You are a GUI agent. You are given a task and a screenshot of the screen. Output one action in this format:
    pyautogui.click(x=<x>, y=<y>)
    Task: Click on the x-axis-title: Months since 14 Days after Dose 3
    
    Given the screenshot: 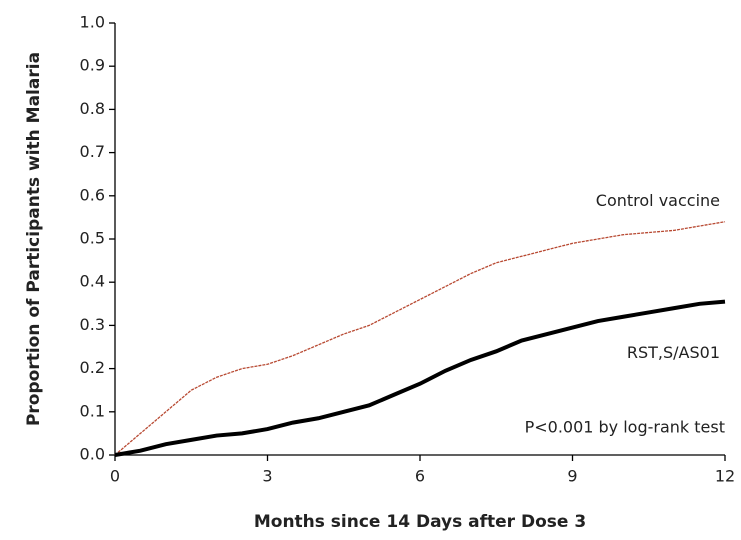 What is the action you would take?
    pyautogui.click(x=420, y=522)
    